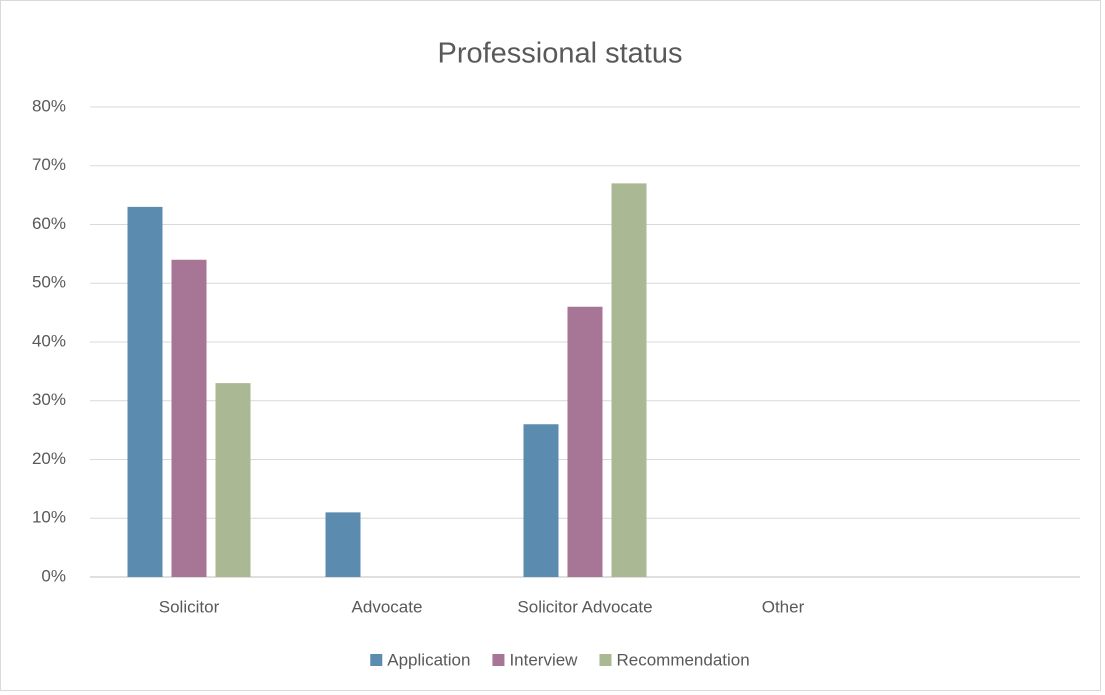  Describe the element at coordinates (543, 659) in the screenshot. I see `legend-label: Interview` at that location.